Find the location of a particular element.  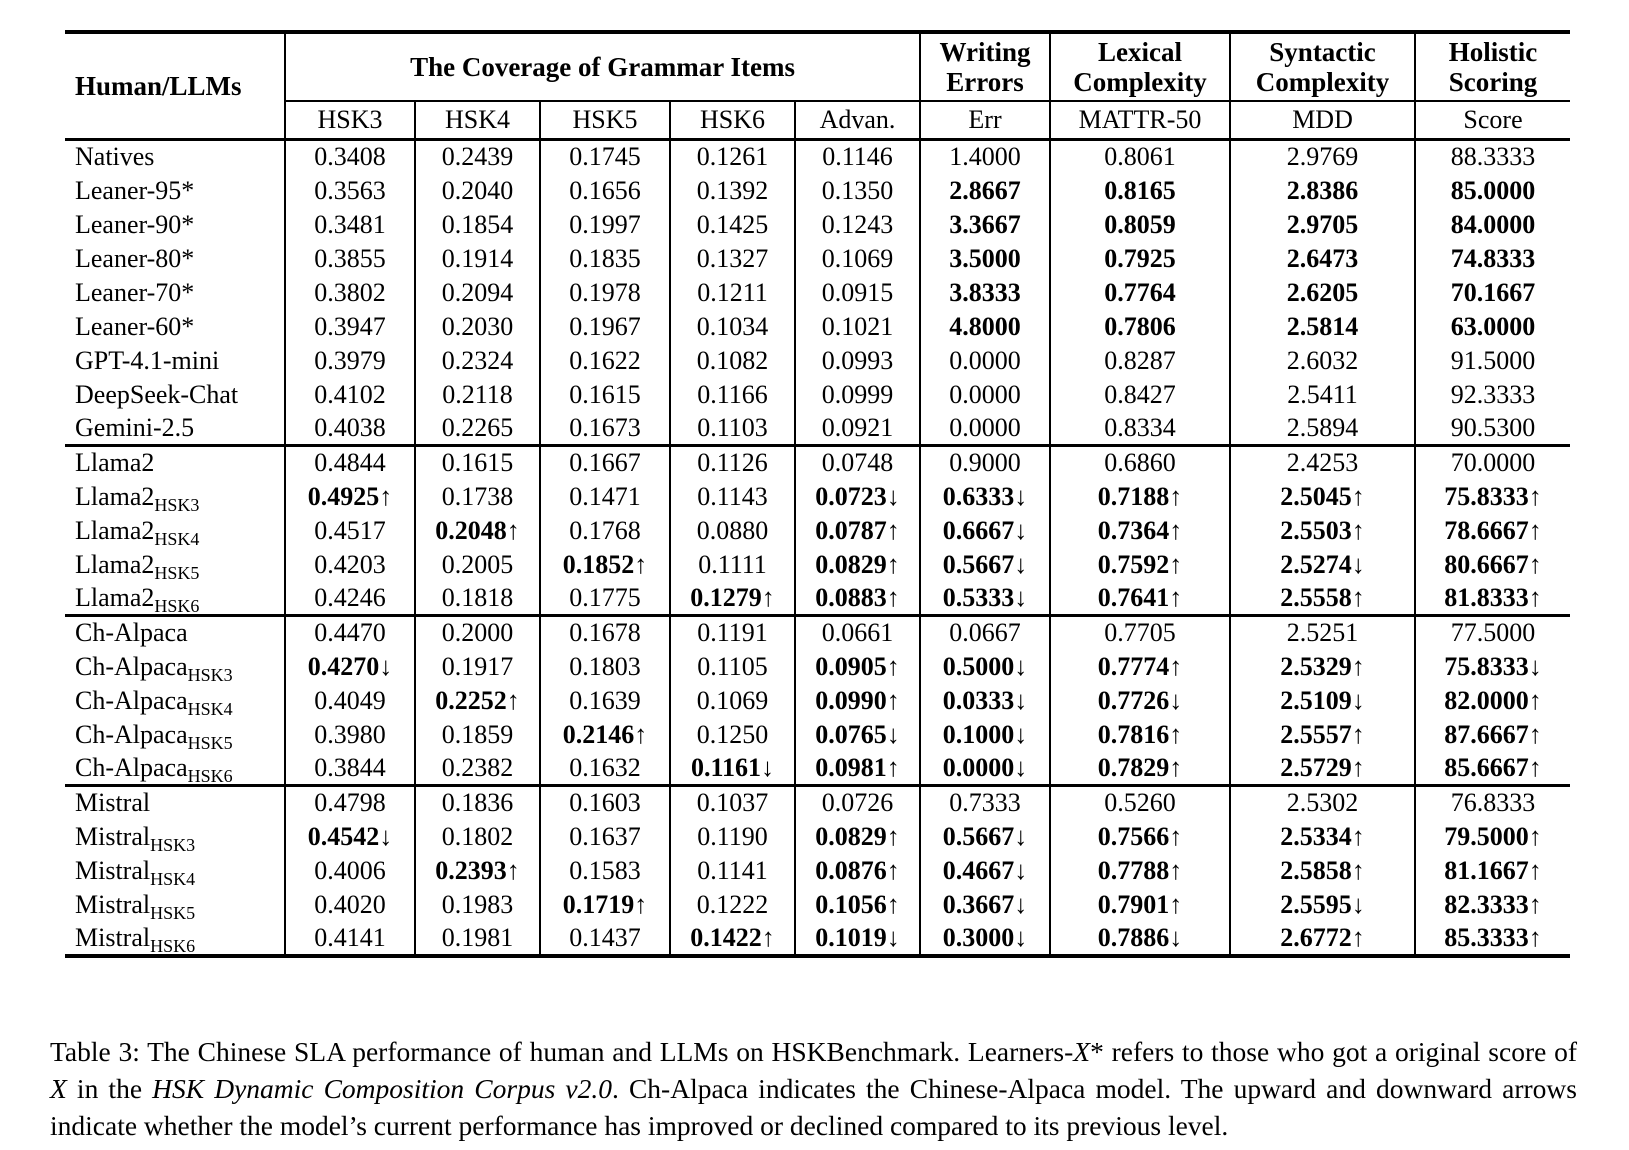

metric-value: 87.6667↑ is located at coordinates (1492, 734).